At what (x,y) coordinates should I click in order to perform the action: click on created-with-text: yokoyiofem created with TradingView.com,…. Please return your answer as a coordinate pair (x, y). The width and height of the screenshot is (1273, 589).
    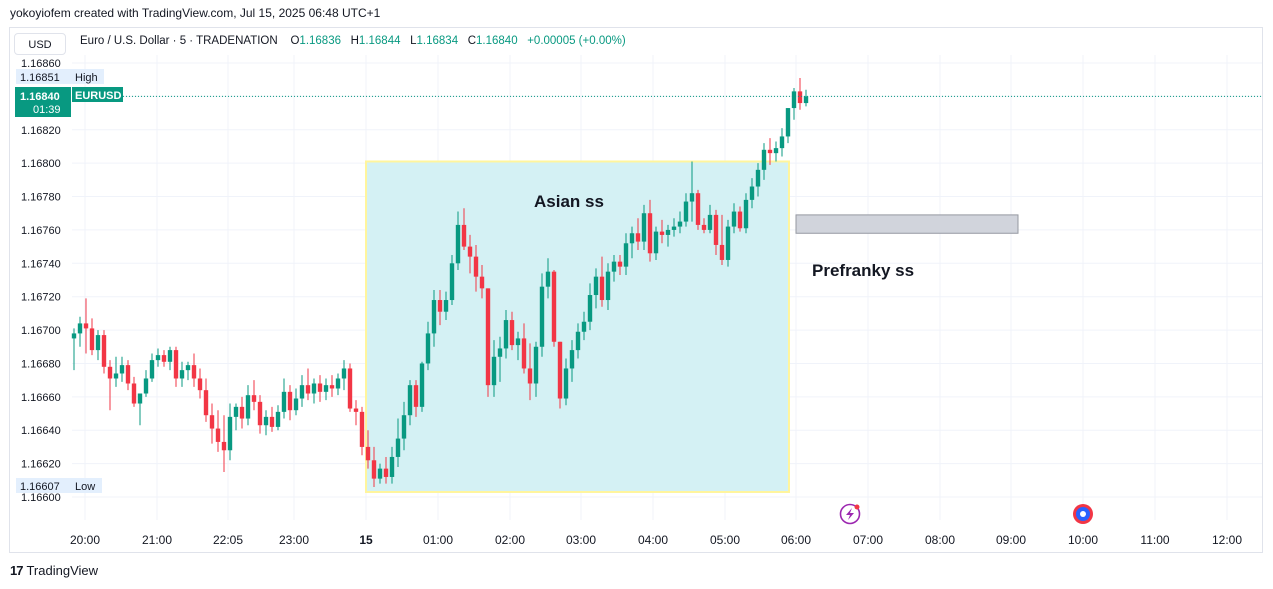
    Looking at the image, I should click on (195, 13).